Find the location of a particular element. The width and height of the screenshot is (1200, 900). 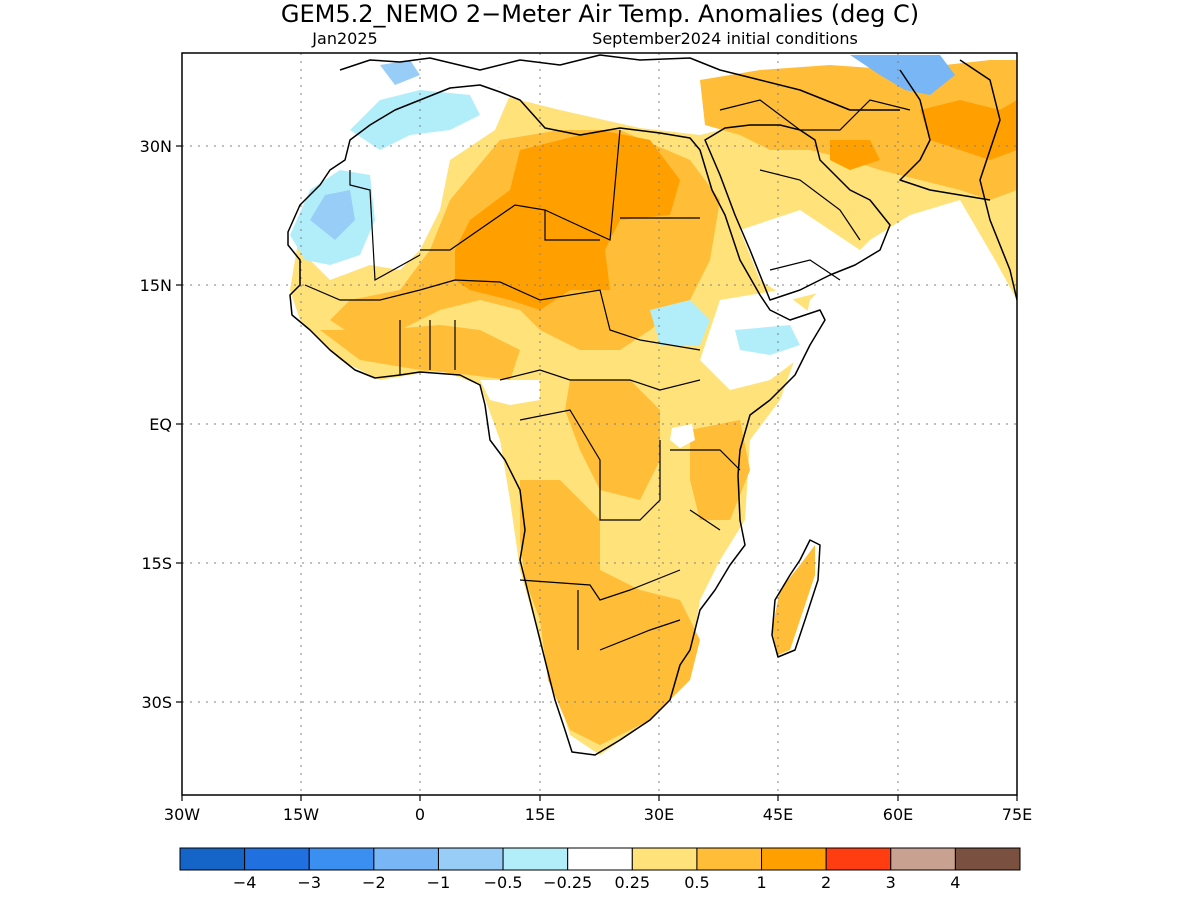

border-congo is located at coordinates (590, 465).